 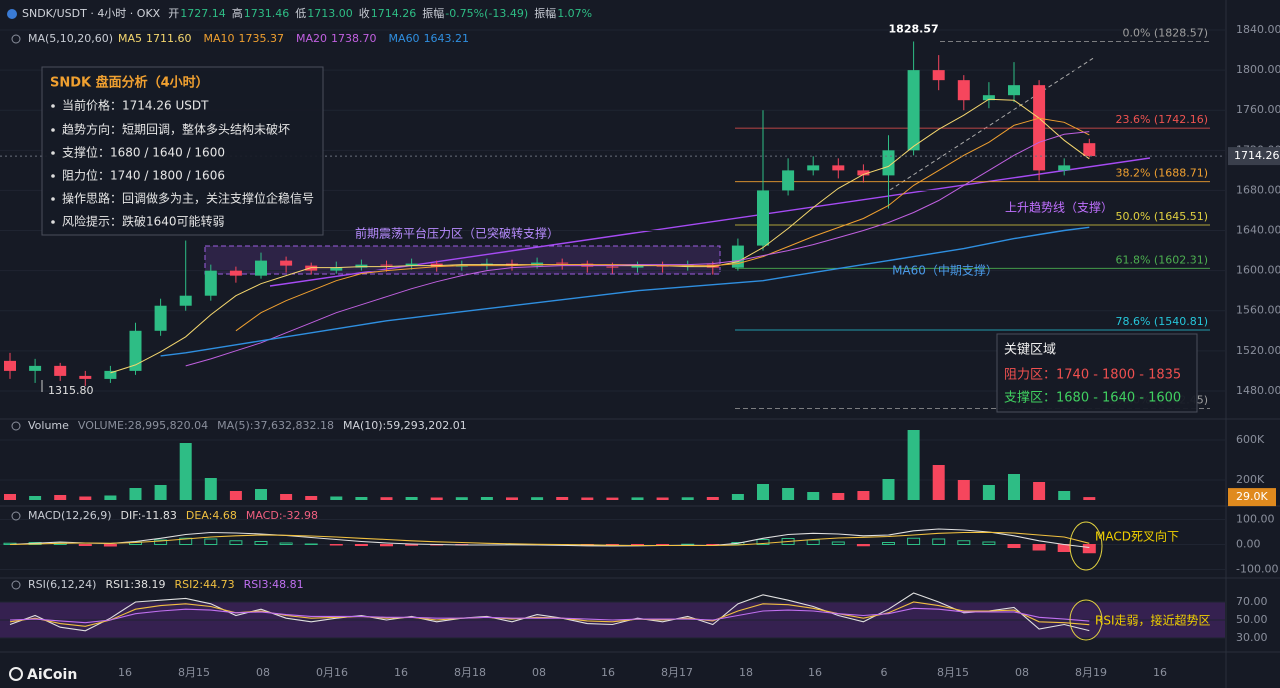 I want to click on key-zone-resistance: 阻力区：1740 - 1800 - 1835, so click(x=1092, y=375).